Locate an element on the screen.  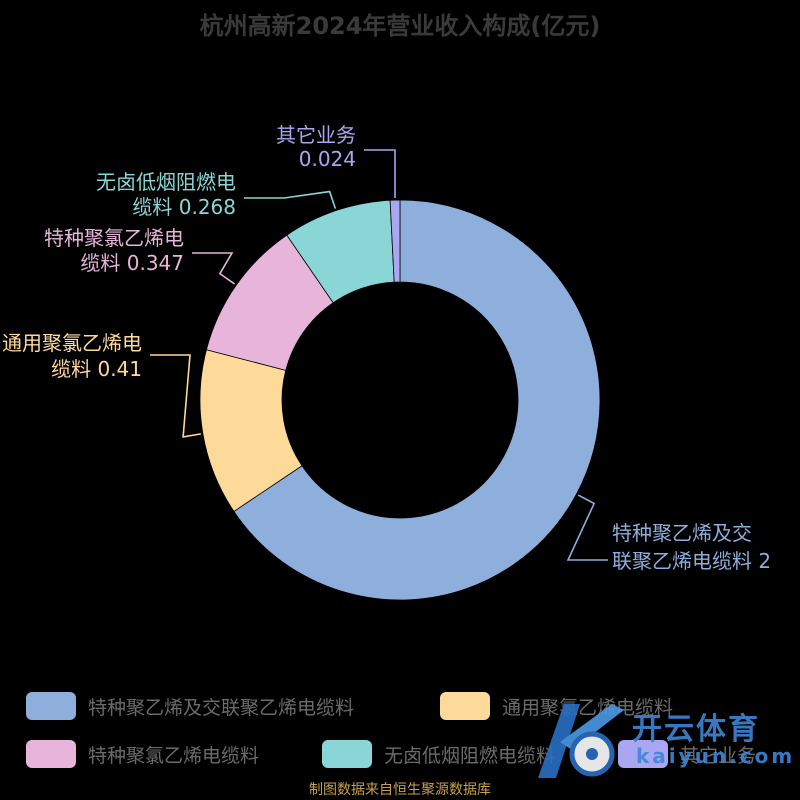
legend-item-2: 特种聚氯乙烯电缆料 is located at coordinates (142, 754).